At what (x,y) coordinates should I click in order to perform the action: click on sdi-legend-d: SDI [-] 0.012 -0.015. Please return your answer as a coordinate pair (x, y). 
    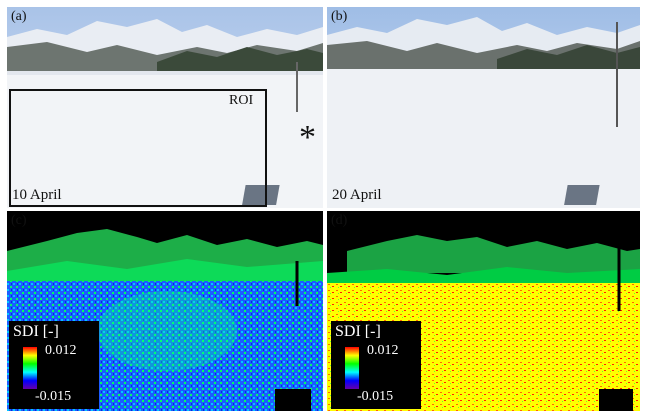
    Looking at the image, I should click on (376, 365).